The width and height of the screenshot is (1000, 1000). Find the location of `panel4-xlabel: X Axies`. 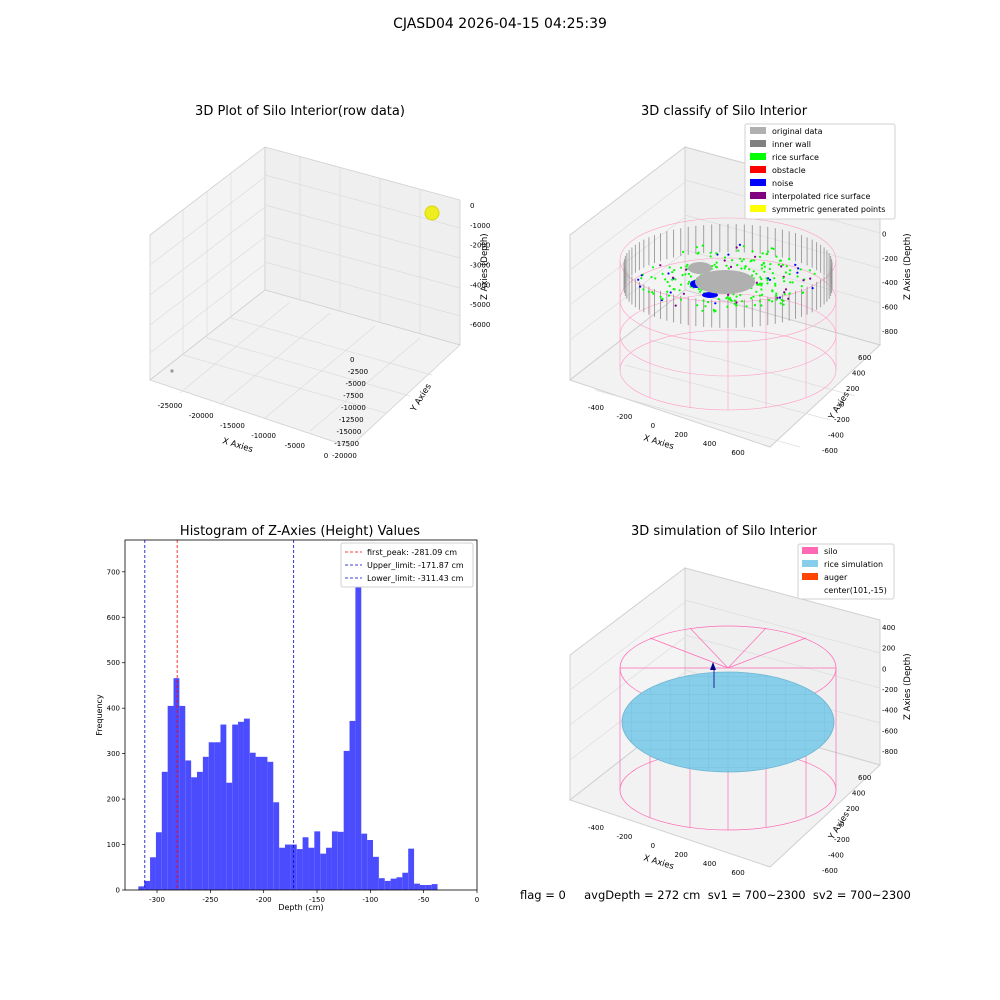

panel4-xlabel: X Axies is located at coordinates (658, 862).